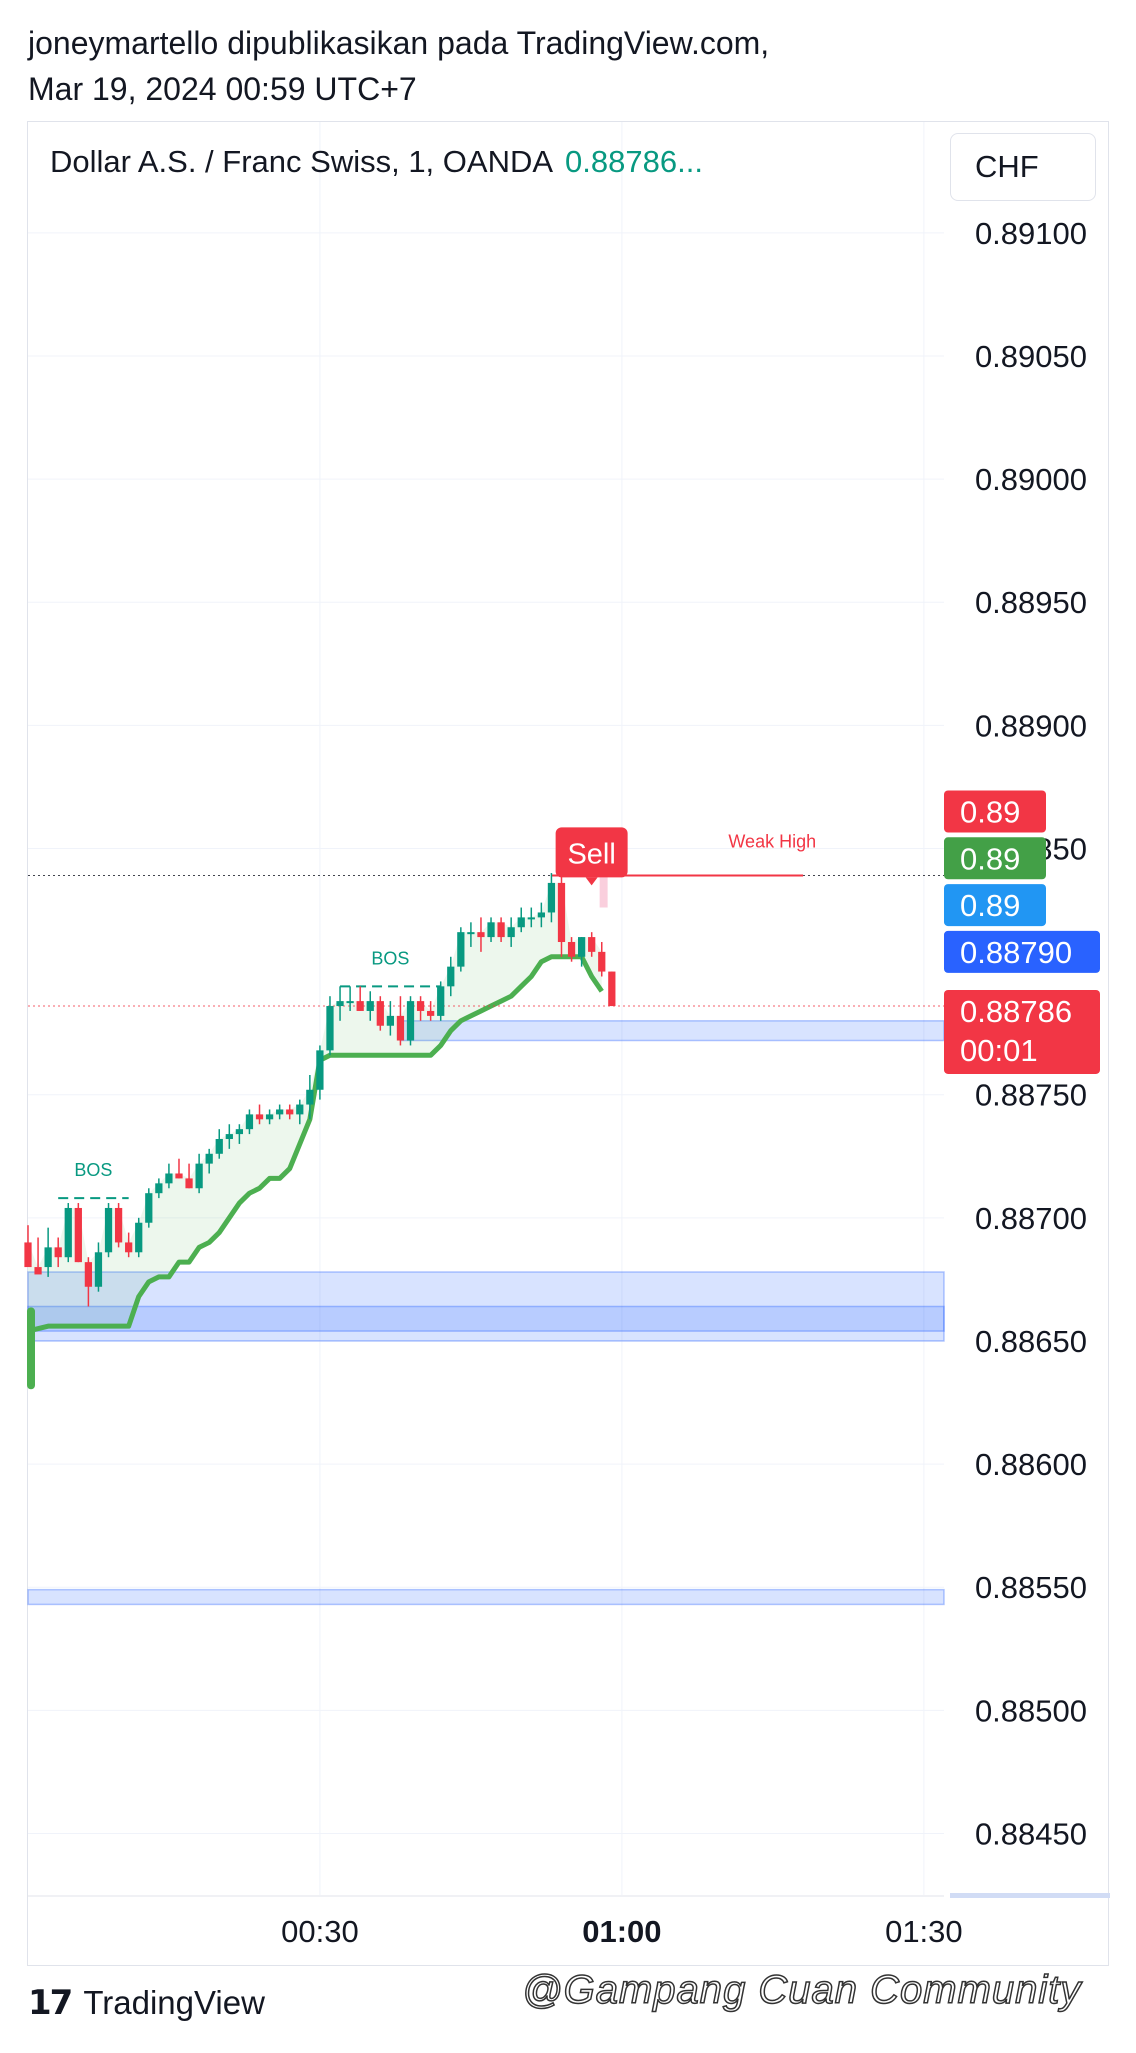 This screenshot has width=1136, height=2053. Describe the element at coordinates (591, 881) in the screenshot. I see `sell-signal-pointer` at that location.